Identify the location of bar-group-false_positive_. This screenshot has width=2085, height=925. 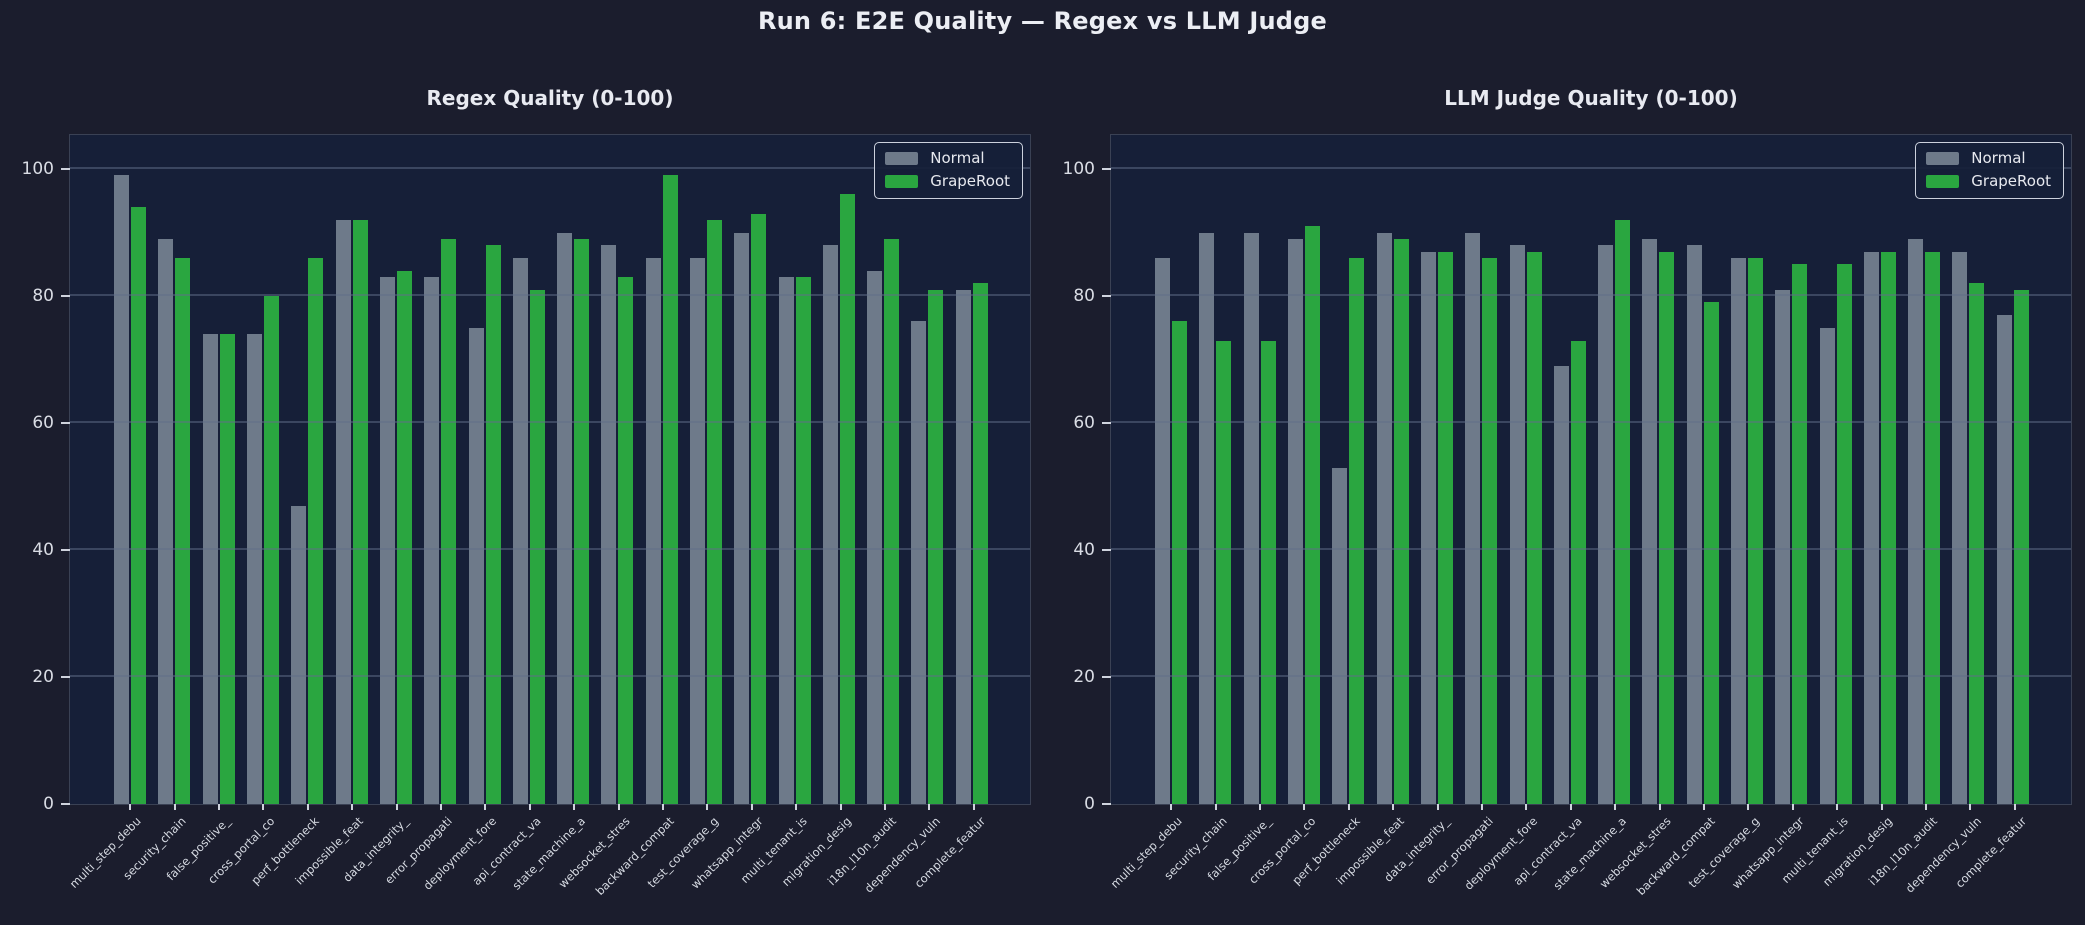
(1260, 469).